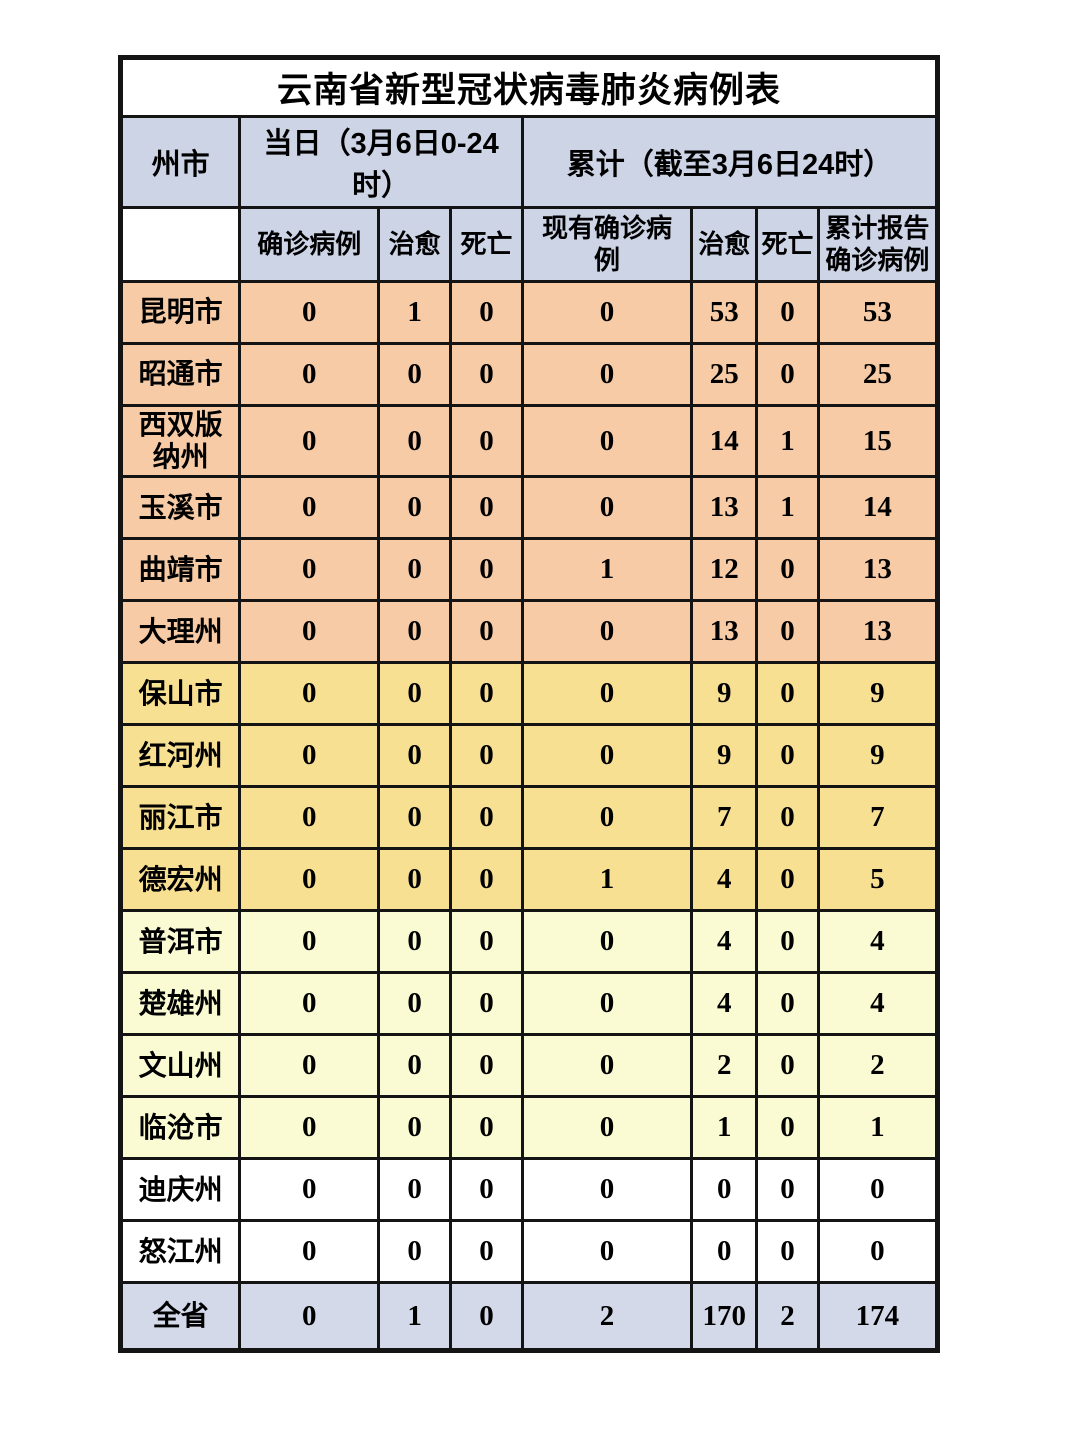 Image resolution: width=1080 pixels, height=1436 pixels. What do you see at coordinates (180, 441) in the screenshot?
I see `region-cell: 西双版纳州` at bounding box center [180, 441].